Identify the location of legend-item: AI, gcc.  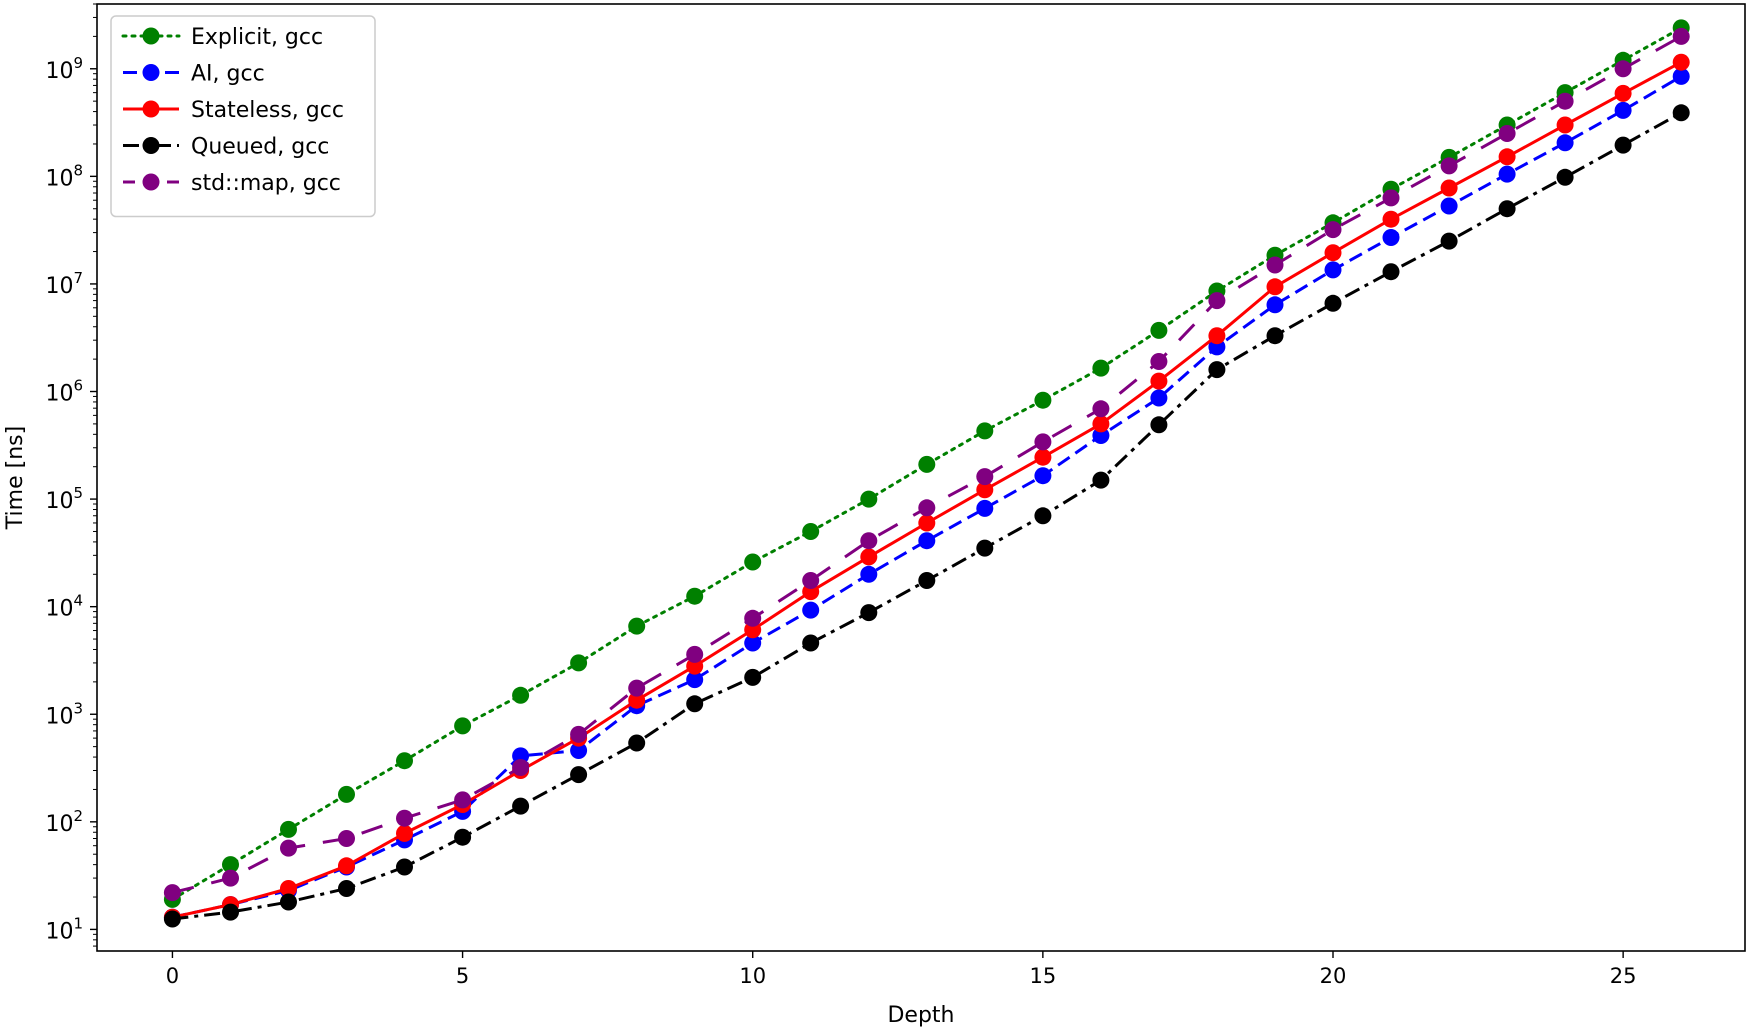
(194, 74).